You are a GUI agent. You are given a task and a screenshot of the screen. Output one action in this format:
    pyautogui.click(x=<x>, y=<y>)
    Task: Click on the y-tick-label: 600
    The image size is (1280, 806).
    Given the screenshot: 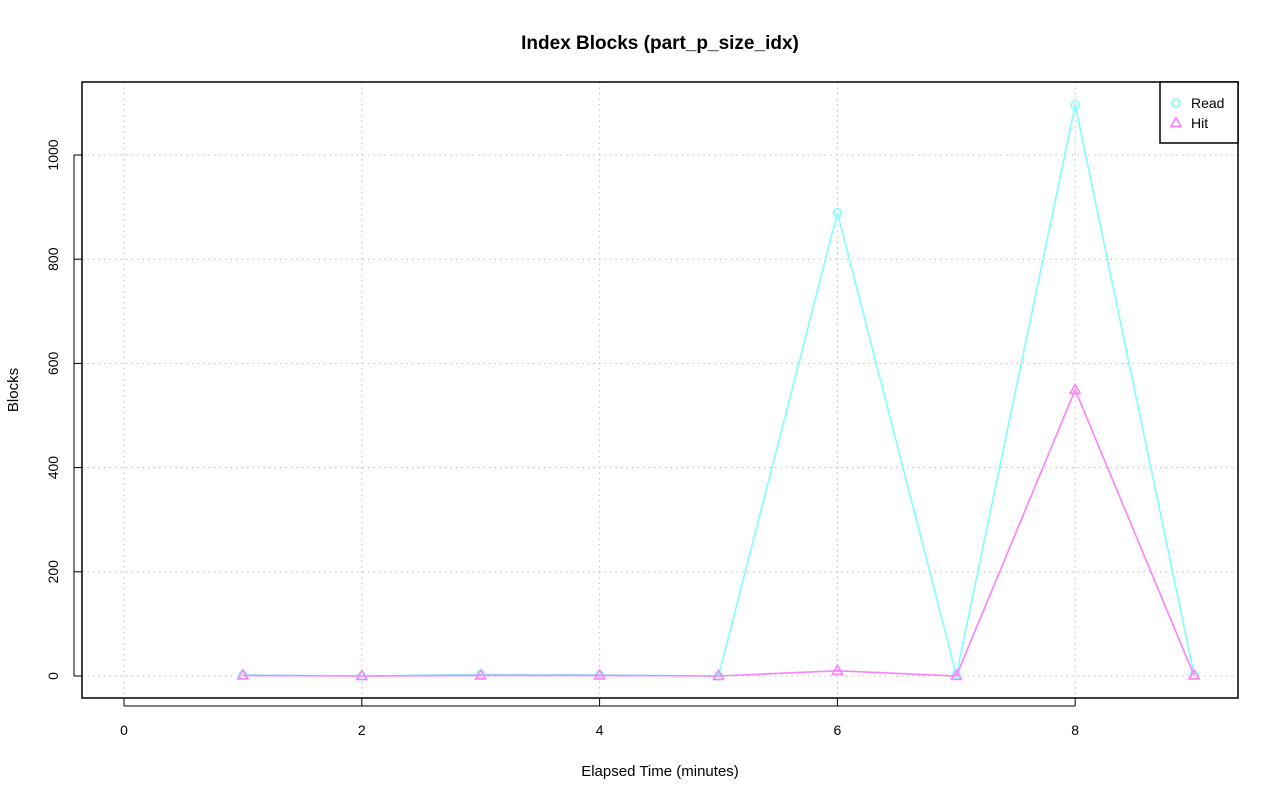 What is the action you would take?
    pyautogui.click(x=53, y=364)
    